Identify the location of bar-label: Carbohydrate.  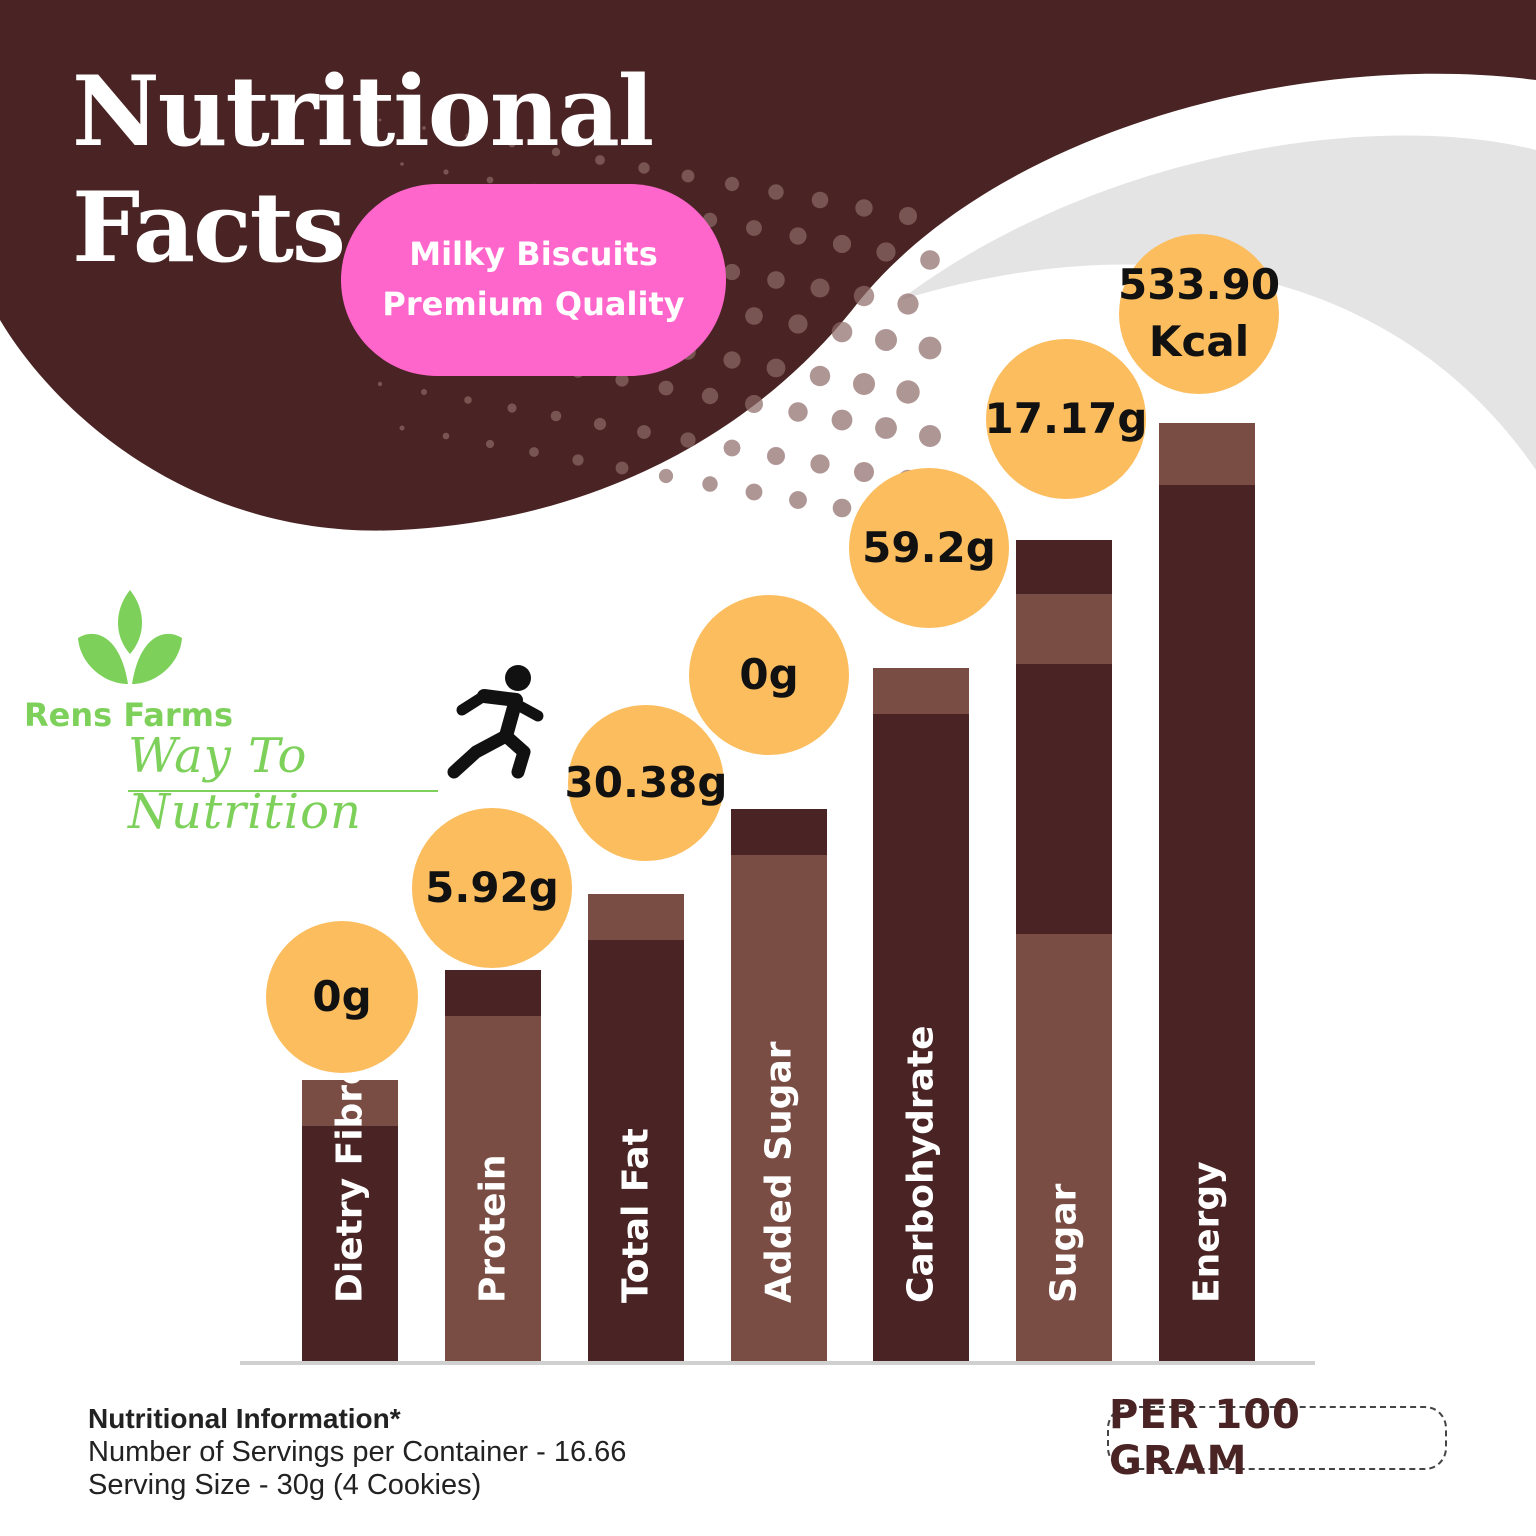
(921, 1164).